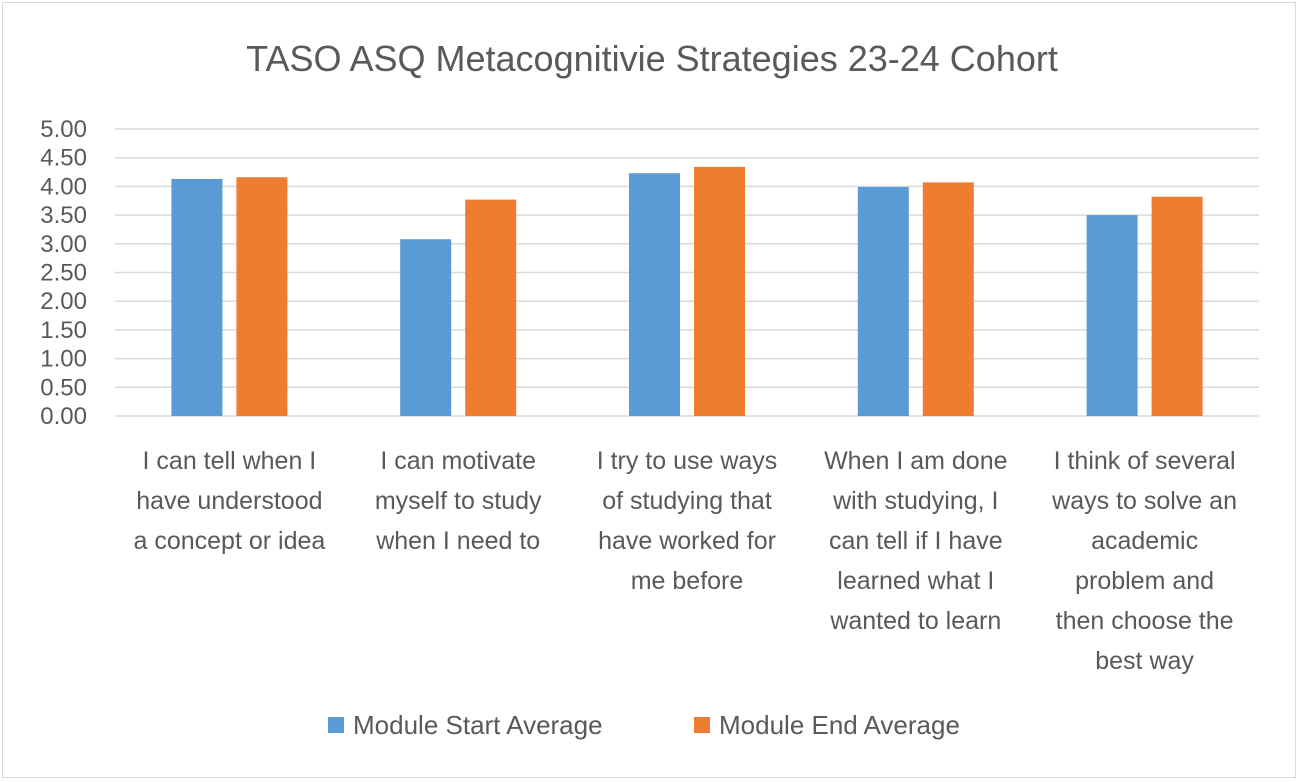 The height and width of the screenshot is (782, 1300). What do you see at coordinates (63, 244) in the screenshot?
I see `y-tick-label: 3.00` at bounding box center [63, 244].